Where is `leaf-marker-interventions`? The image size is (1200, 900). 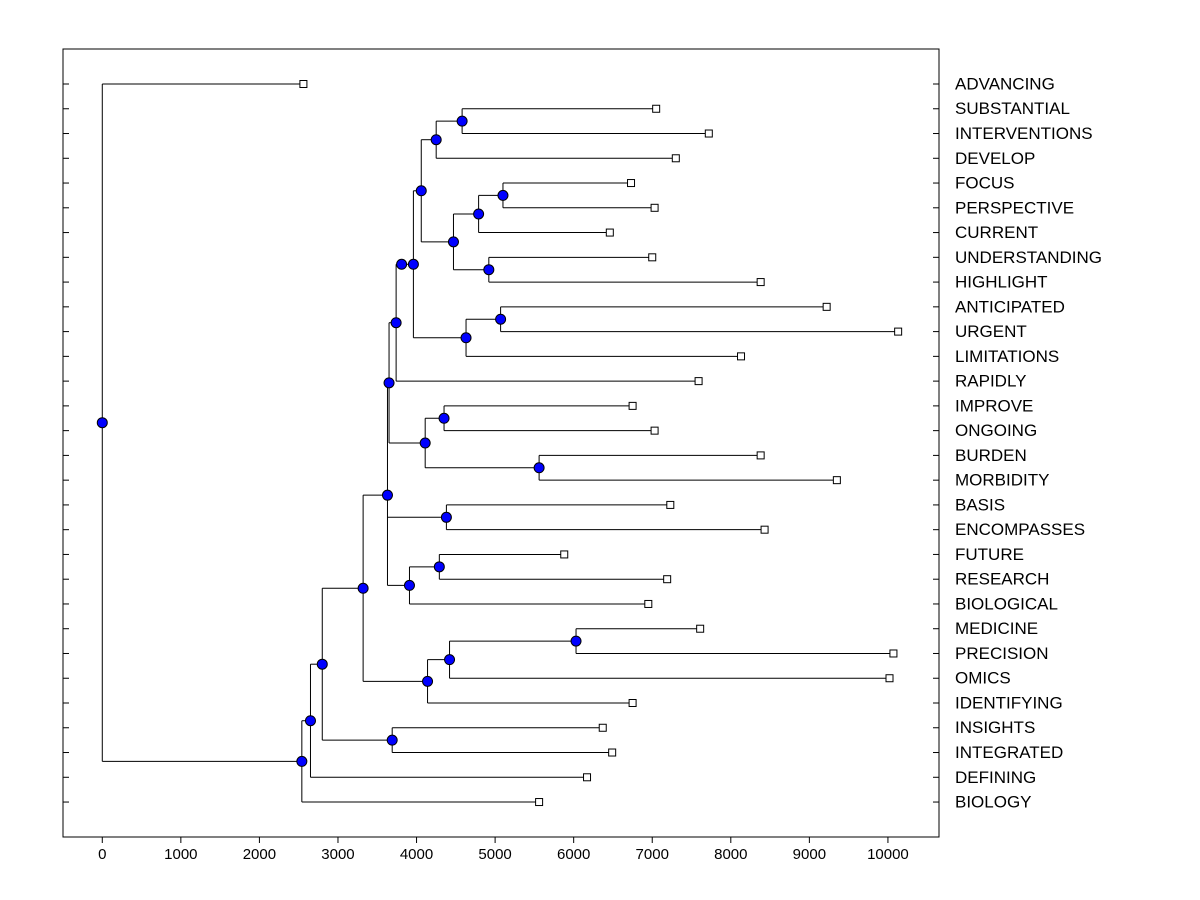 leaf-marker-interventions is located at coordinates (708, 133).